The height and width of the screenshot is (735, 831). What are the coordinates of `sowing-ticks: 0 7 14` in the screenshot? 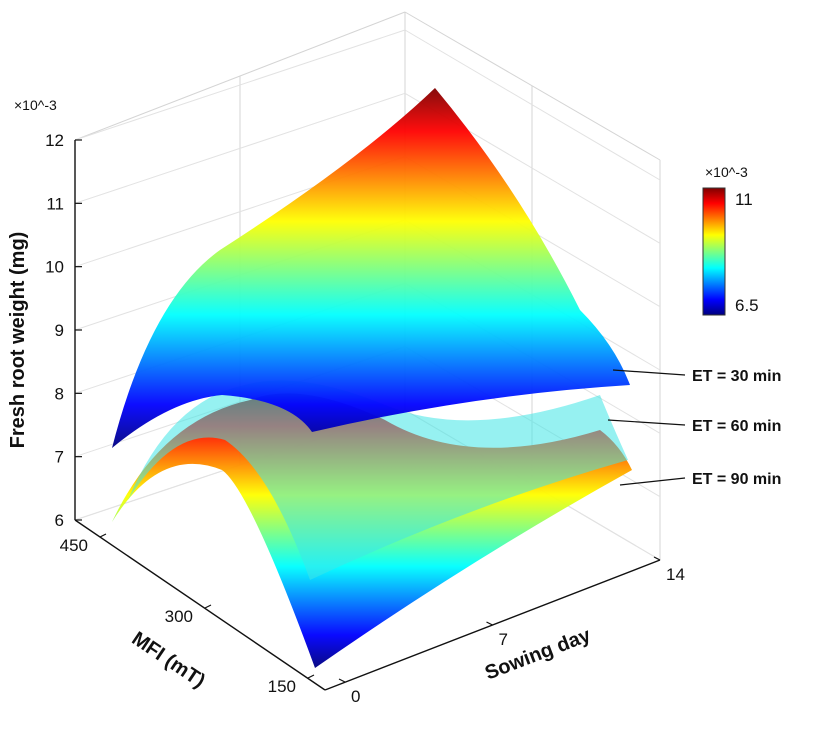 It's located at (511, 631).